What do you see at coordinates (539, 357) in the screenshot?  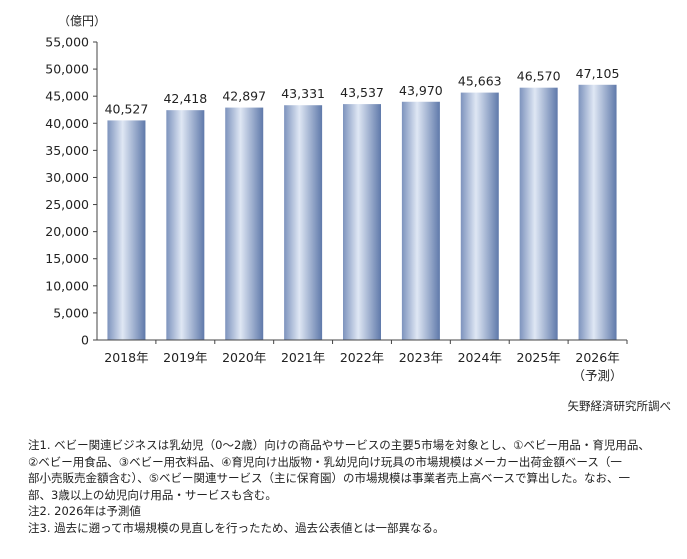 I see `x-tick-label: 2025年` at bounding box center [539, 357].